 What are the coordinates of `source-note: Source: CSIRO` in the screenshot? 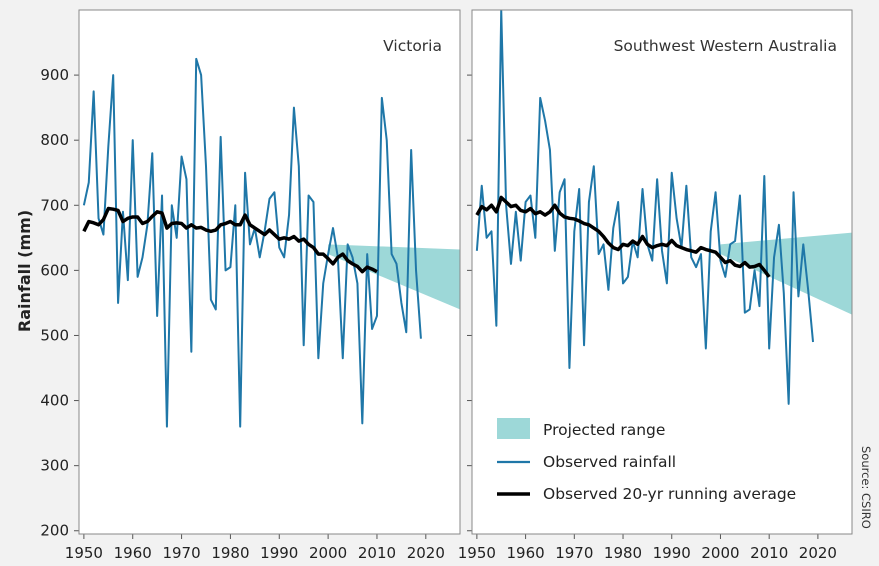 It's located at (866, 487).